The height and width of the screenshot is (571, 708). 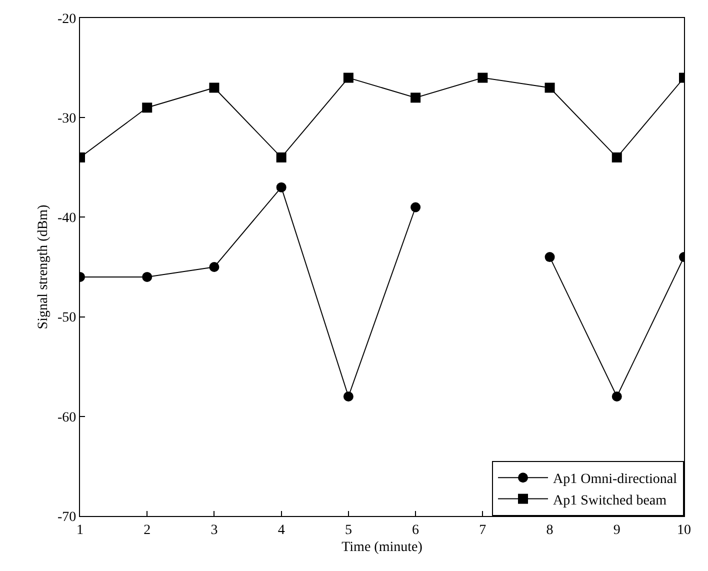 What do you see at coordinates (67, 19) in the screenshot?
I see `y-tick-label: -20` at bounding box center [67, 19].